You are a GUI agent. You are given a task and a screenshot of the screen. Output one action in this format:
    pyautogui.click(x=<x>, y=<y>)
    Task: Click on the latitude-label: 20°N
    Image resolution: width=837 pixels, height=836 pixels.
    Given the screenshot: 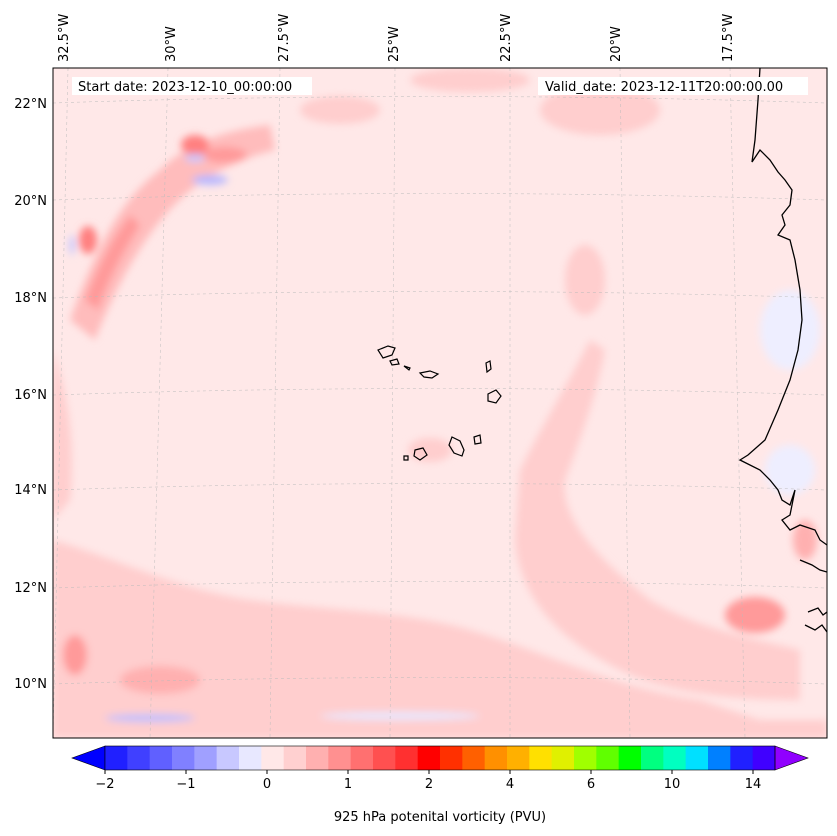 What is the action you would take?
    pyautogui.click(x=30, y=201)
    